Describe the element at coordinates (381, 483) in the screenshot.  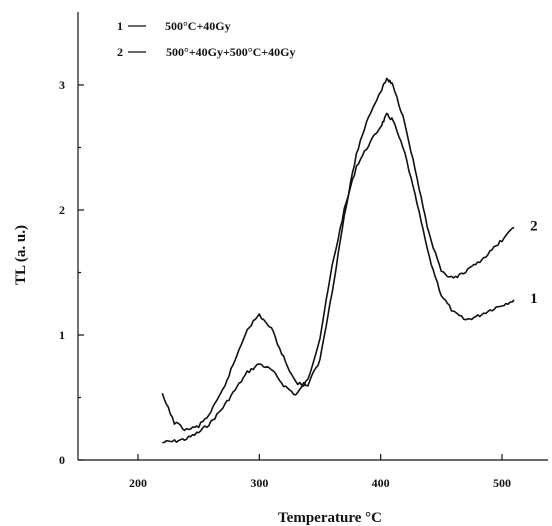
I see `x-tick-label: 400` at that location.